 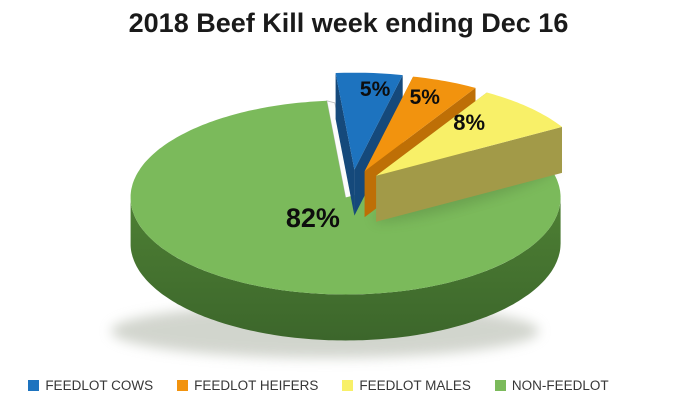 I want to click on legend-item-feedlot-heifers: FEEDLOT HEIFERS, so click(x=247, y=385).